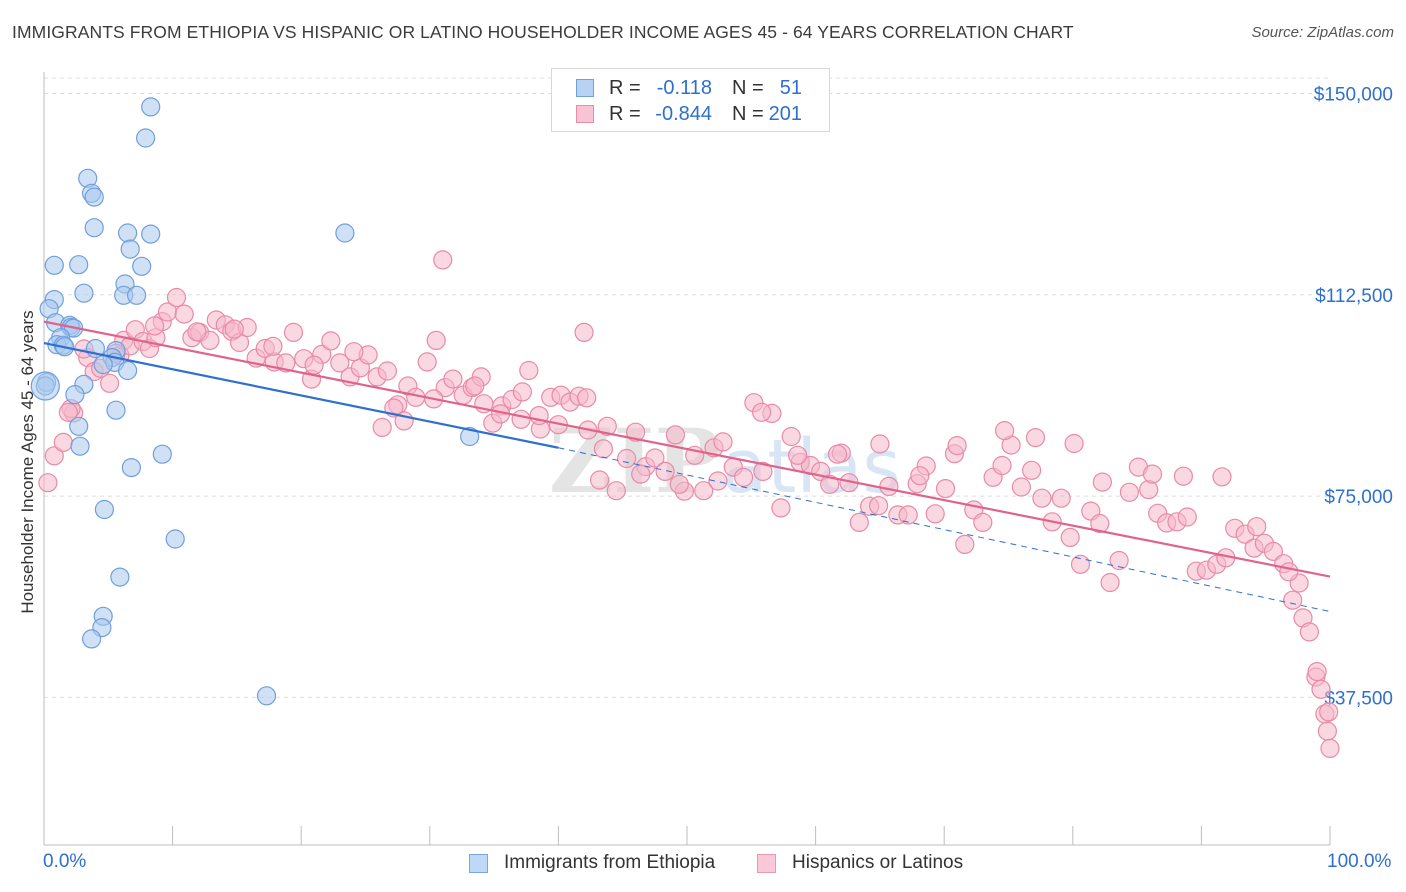  I want to click on ethiopia-point-large, so click(45, 386).